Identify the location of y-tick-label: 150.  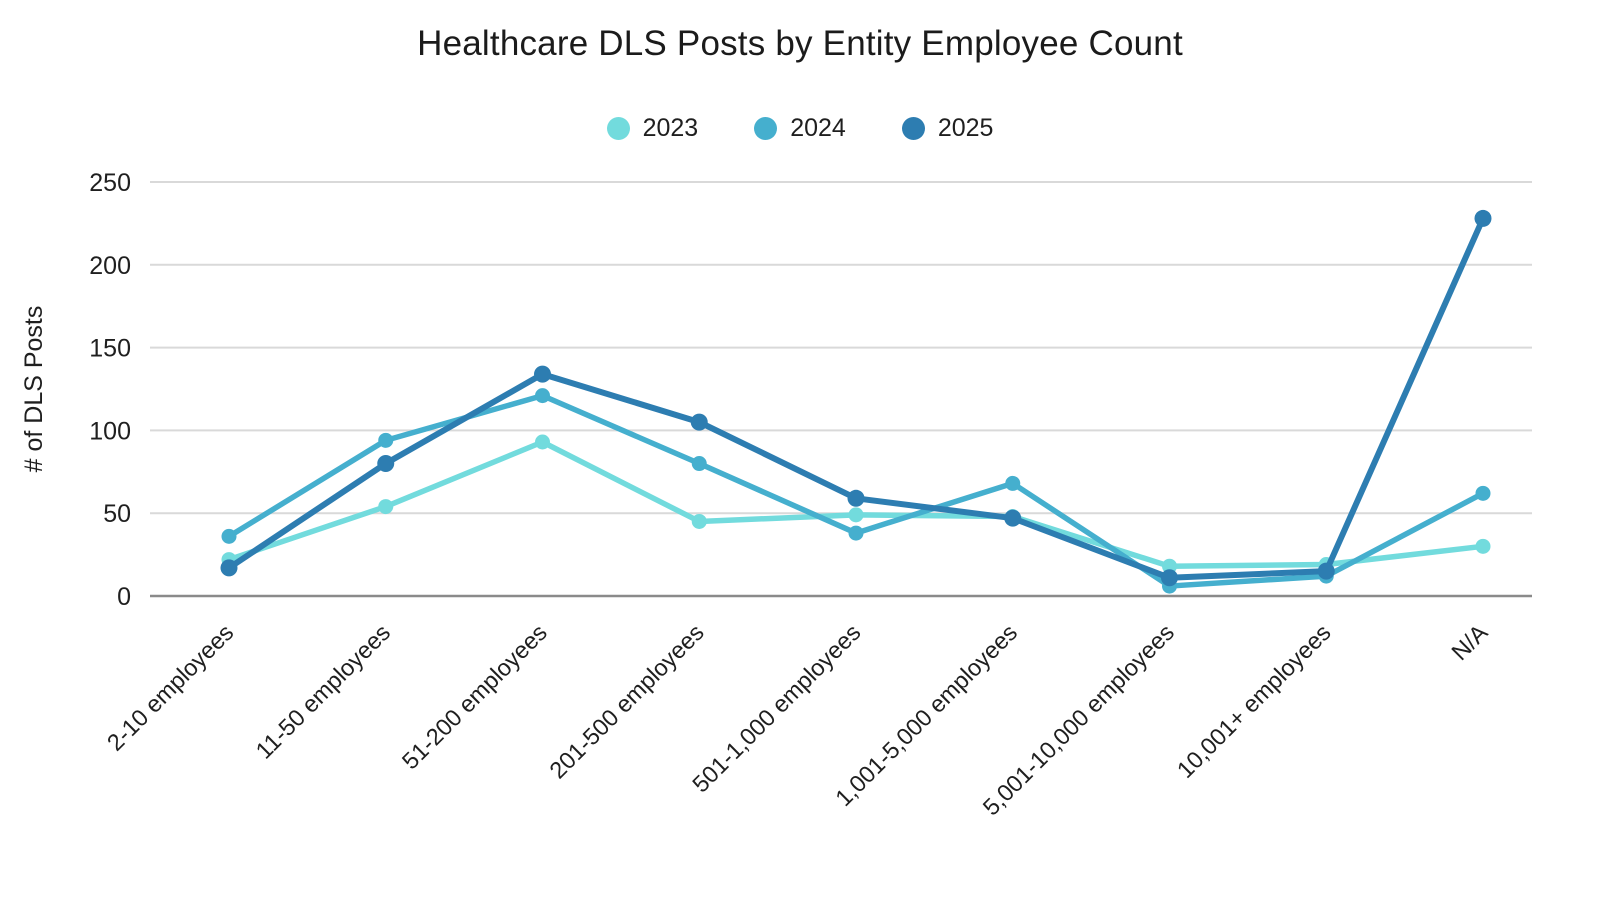
(110, 349).